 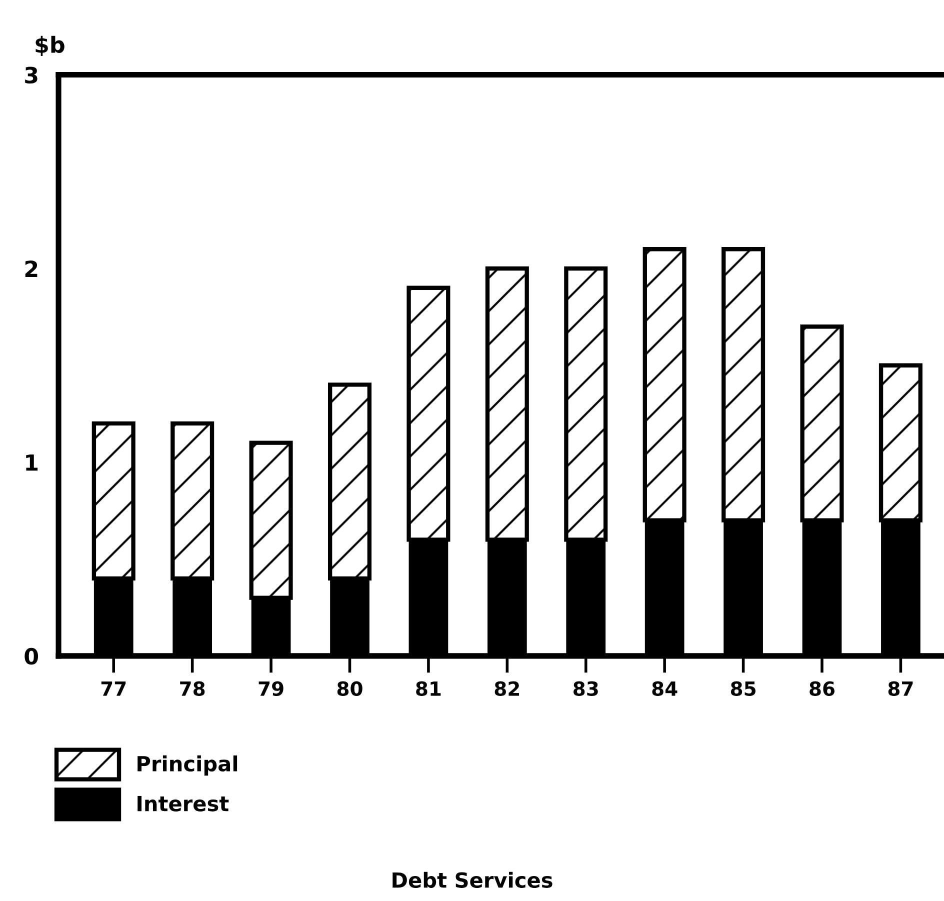 I want to click on x-tick-label: 77, so click(x=113, y=689).